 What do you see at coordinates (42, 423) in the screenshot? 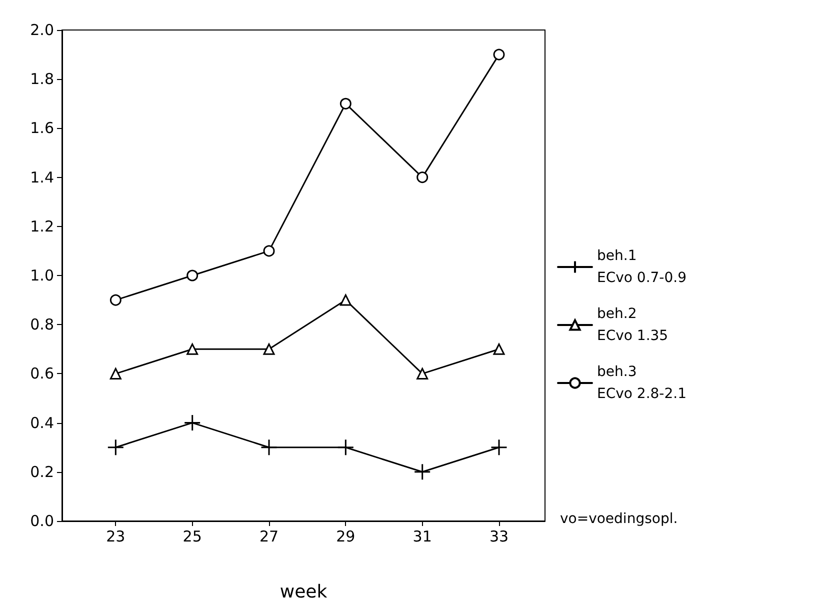
I see `y-tick-label: 0.4` at bounding box center [42, 423].